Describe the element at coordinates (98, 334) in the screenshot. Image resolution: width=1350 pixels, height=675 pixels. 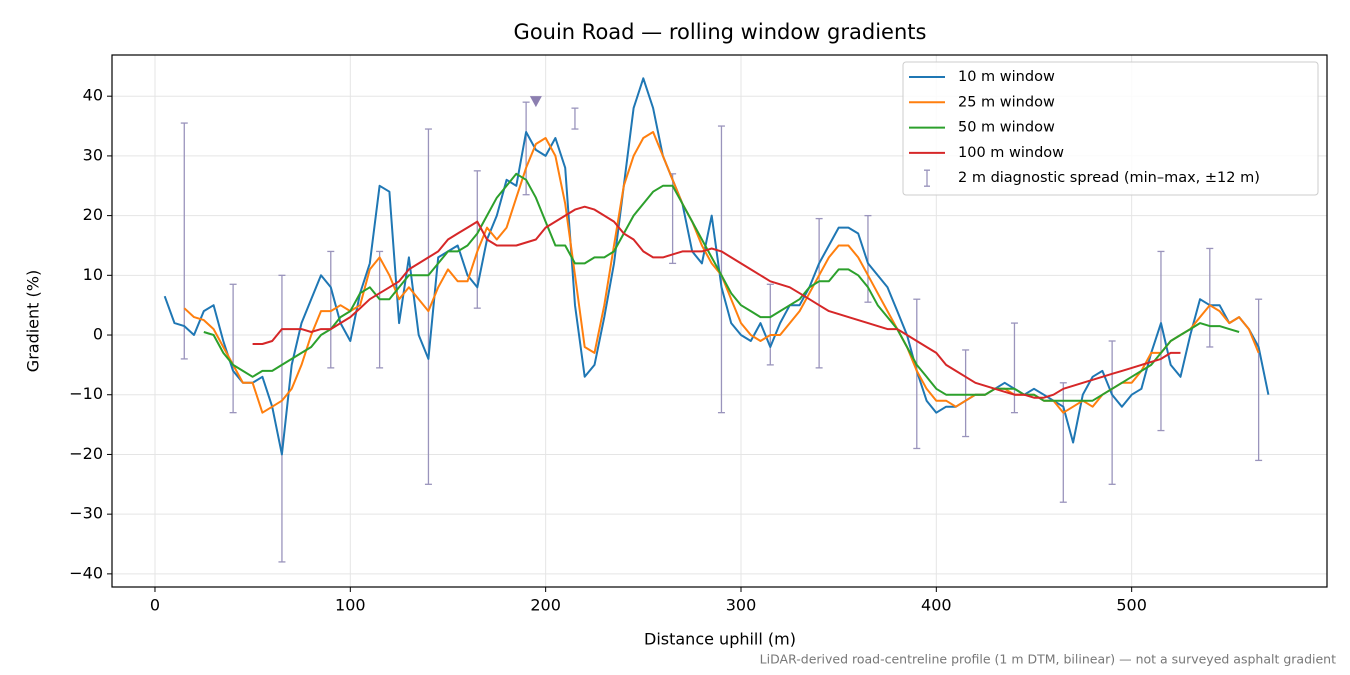
I see `y-tick-label: 0` at that location.